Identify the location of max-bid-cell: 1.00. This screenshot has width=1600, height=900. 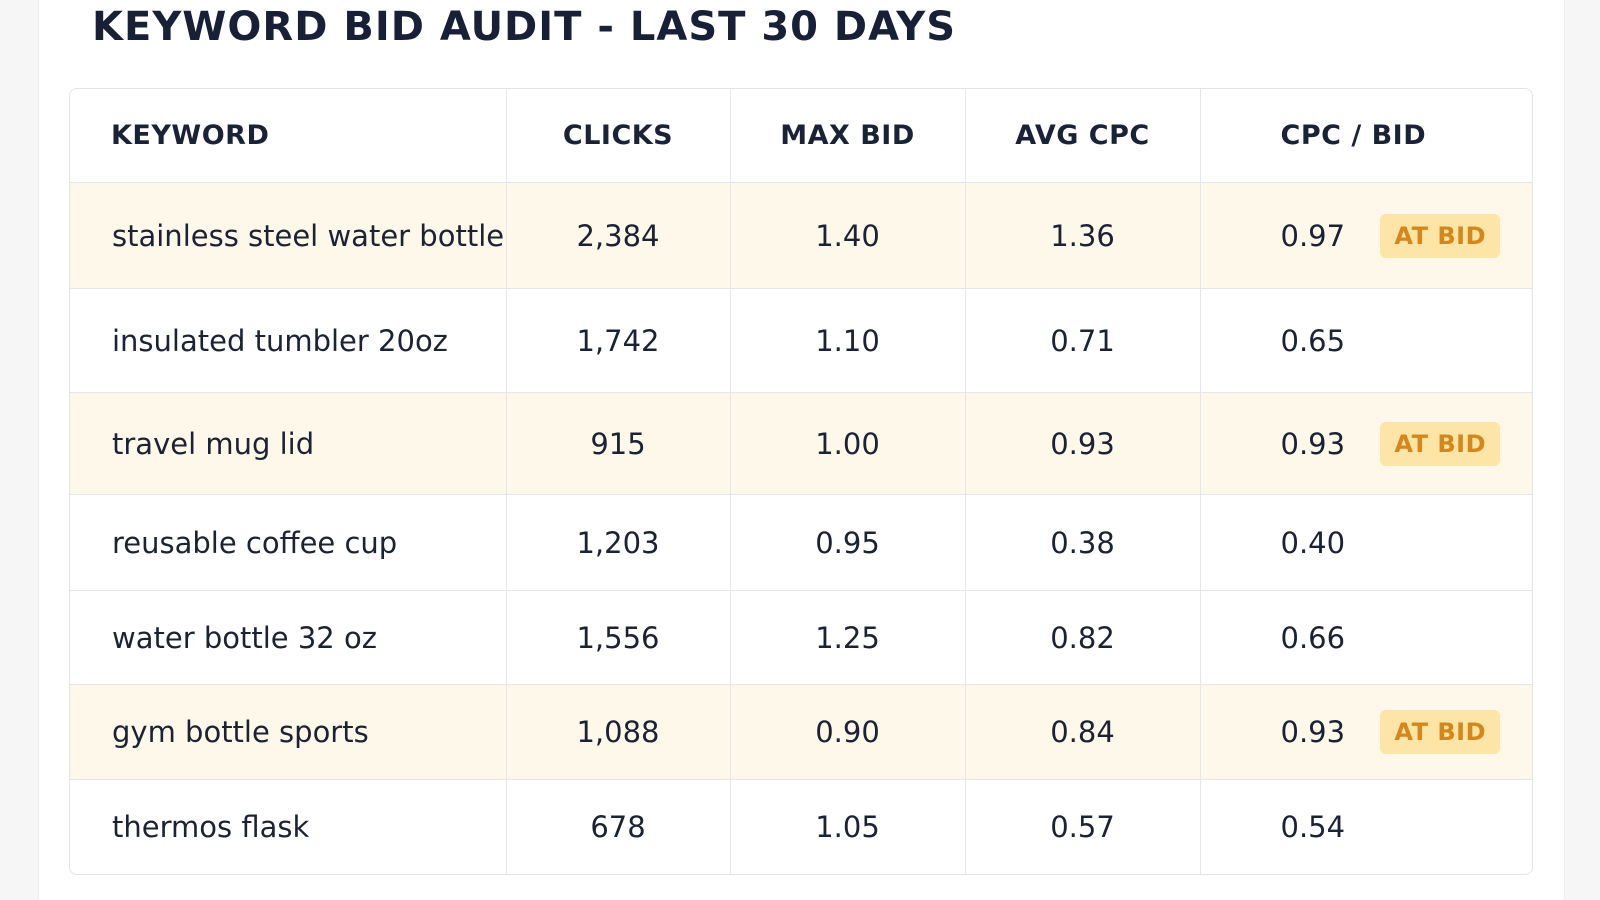
(848, 443).